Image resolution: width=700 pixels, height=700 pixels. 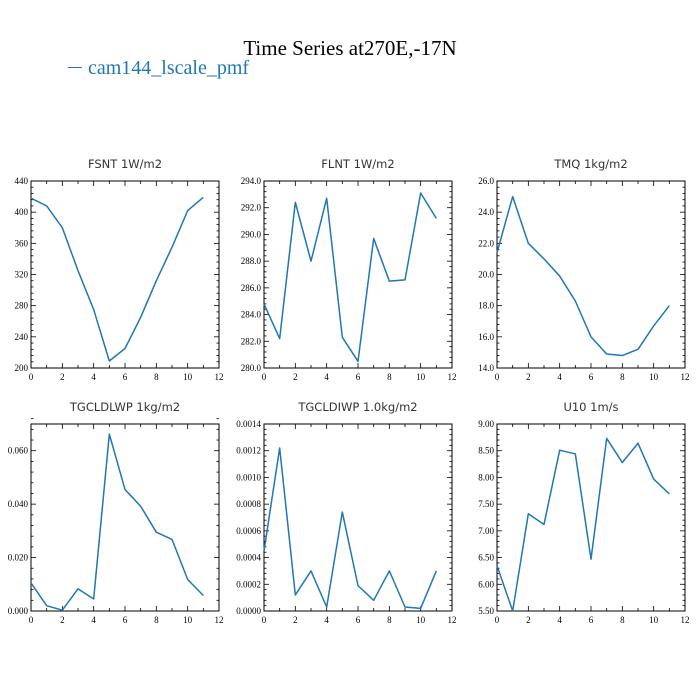 I want to click on y-tick-label: 7.00, so click(x=486, y=531).